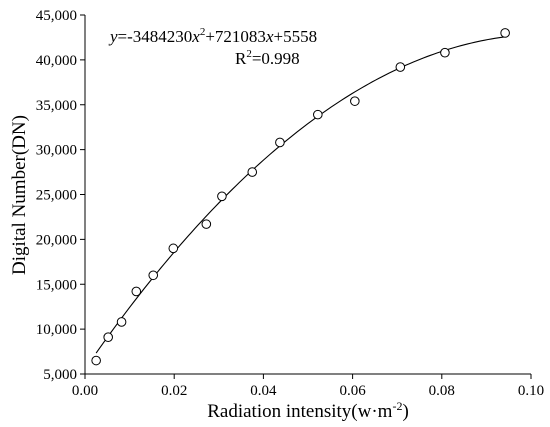 The image size is (550, 427). Describe the element at coordinates (299, 411) in the screenshot. I see `x-axis-title-main: Radiation intensity(w·m` at that location.